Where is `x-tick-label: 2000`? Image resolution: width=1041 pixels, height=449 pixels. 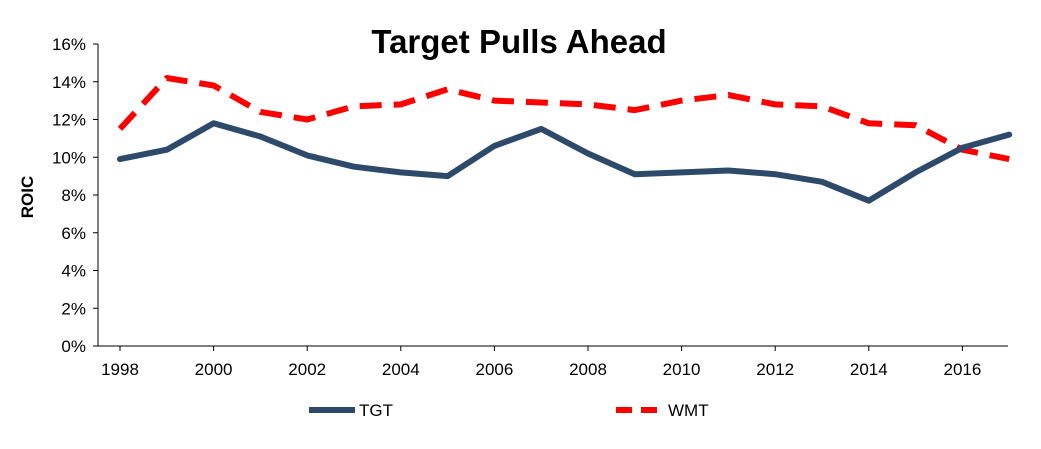
x-tick-label: 2000 is located at coordinates (214, 369).